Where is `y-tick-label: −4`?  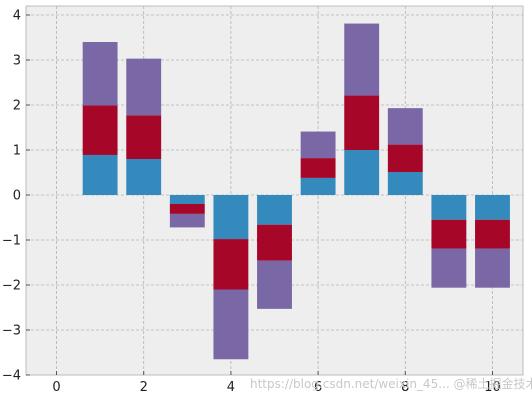 y-tick-label: −4 is located at coordinates (11, 376).